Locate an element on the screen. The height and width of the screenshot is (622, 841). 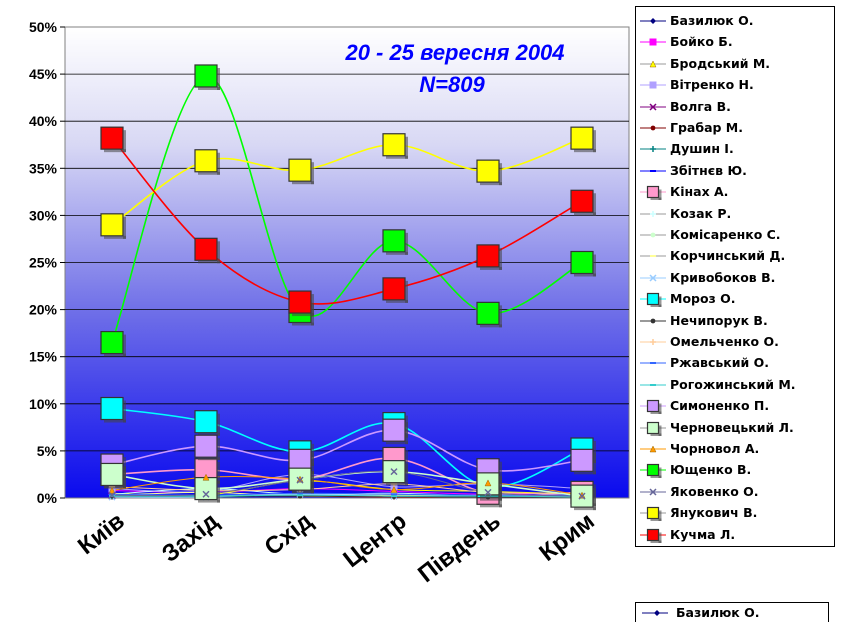
legend-label: Козак Р. is located at coordinates (701, 213).